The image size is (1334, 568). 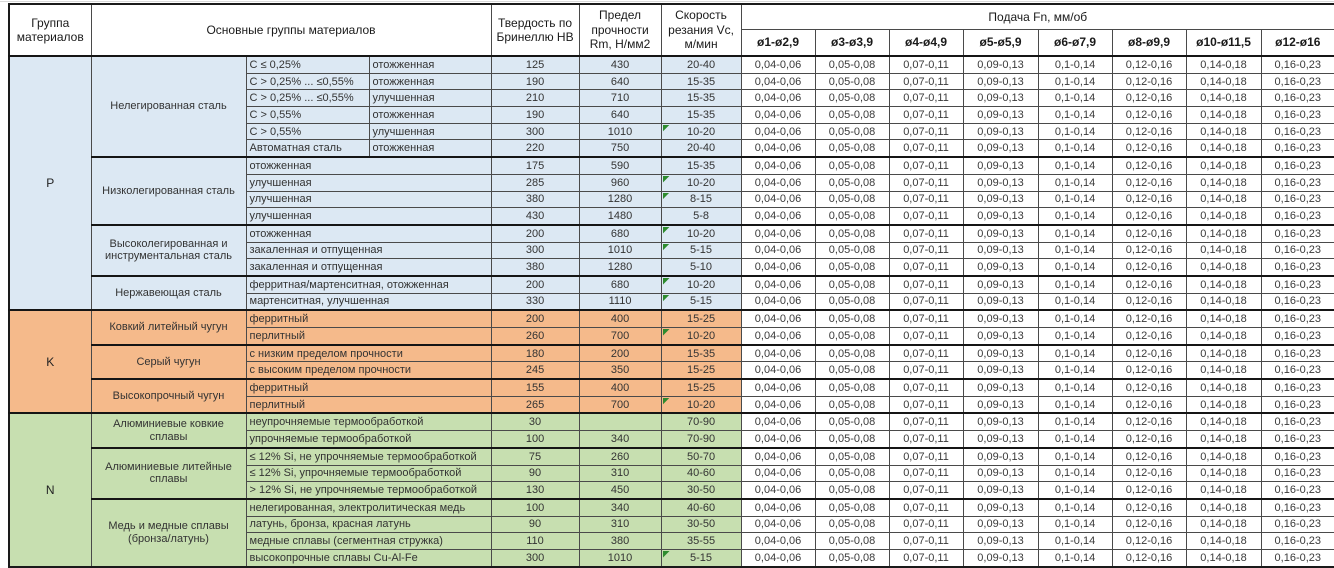 What do you see at coordinates (168, 532) in the screenshot?
I see `material-group-cell: Медь и медные сплавы (бронза/латунь)` at bounding box center [168, 532].